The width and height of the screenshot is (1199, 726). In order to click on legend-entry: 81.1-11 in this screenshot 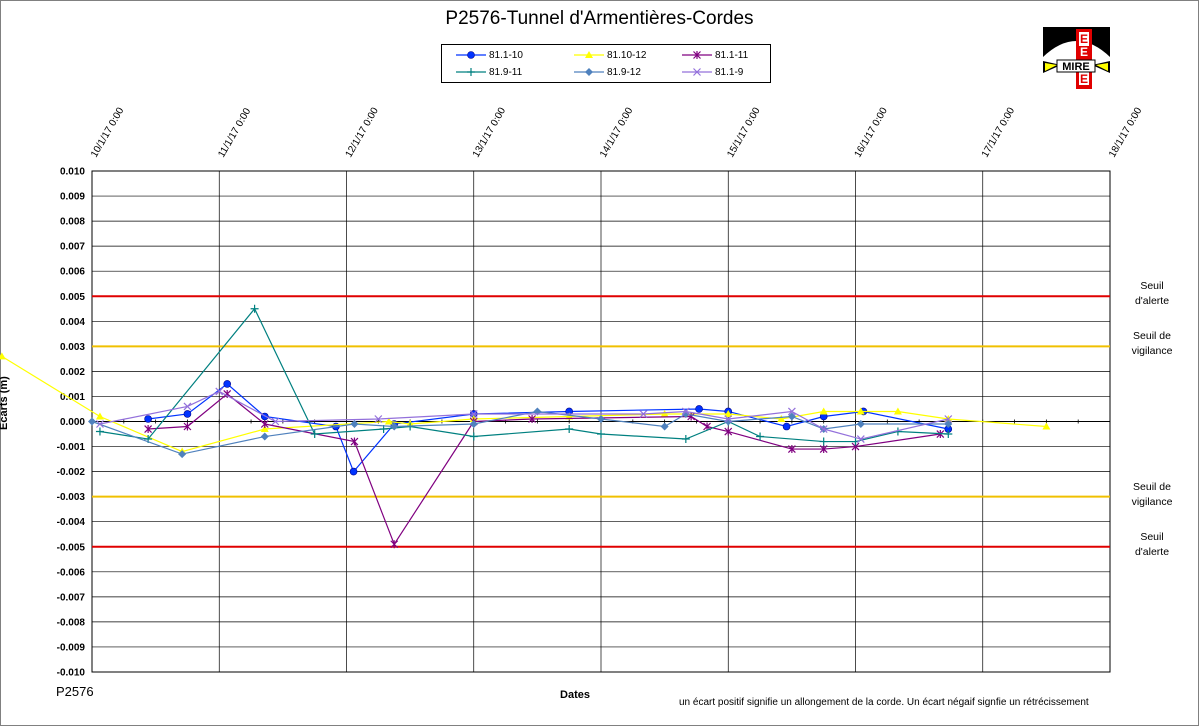, I will do `click(715, 55)`.